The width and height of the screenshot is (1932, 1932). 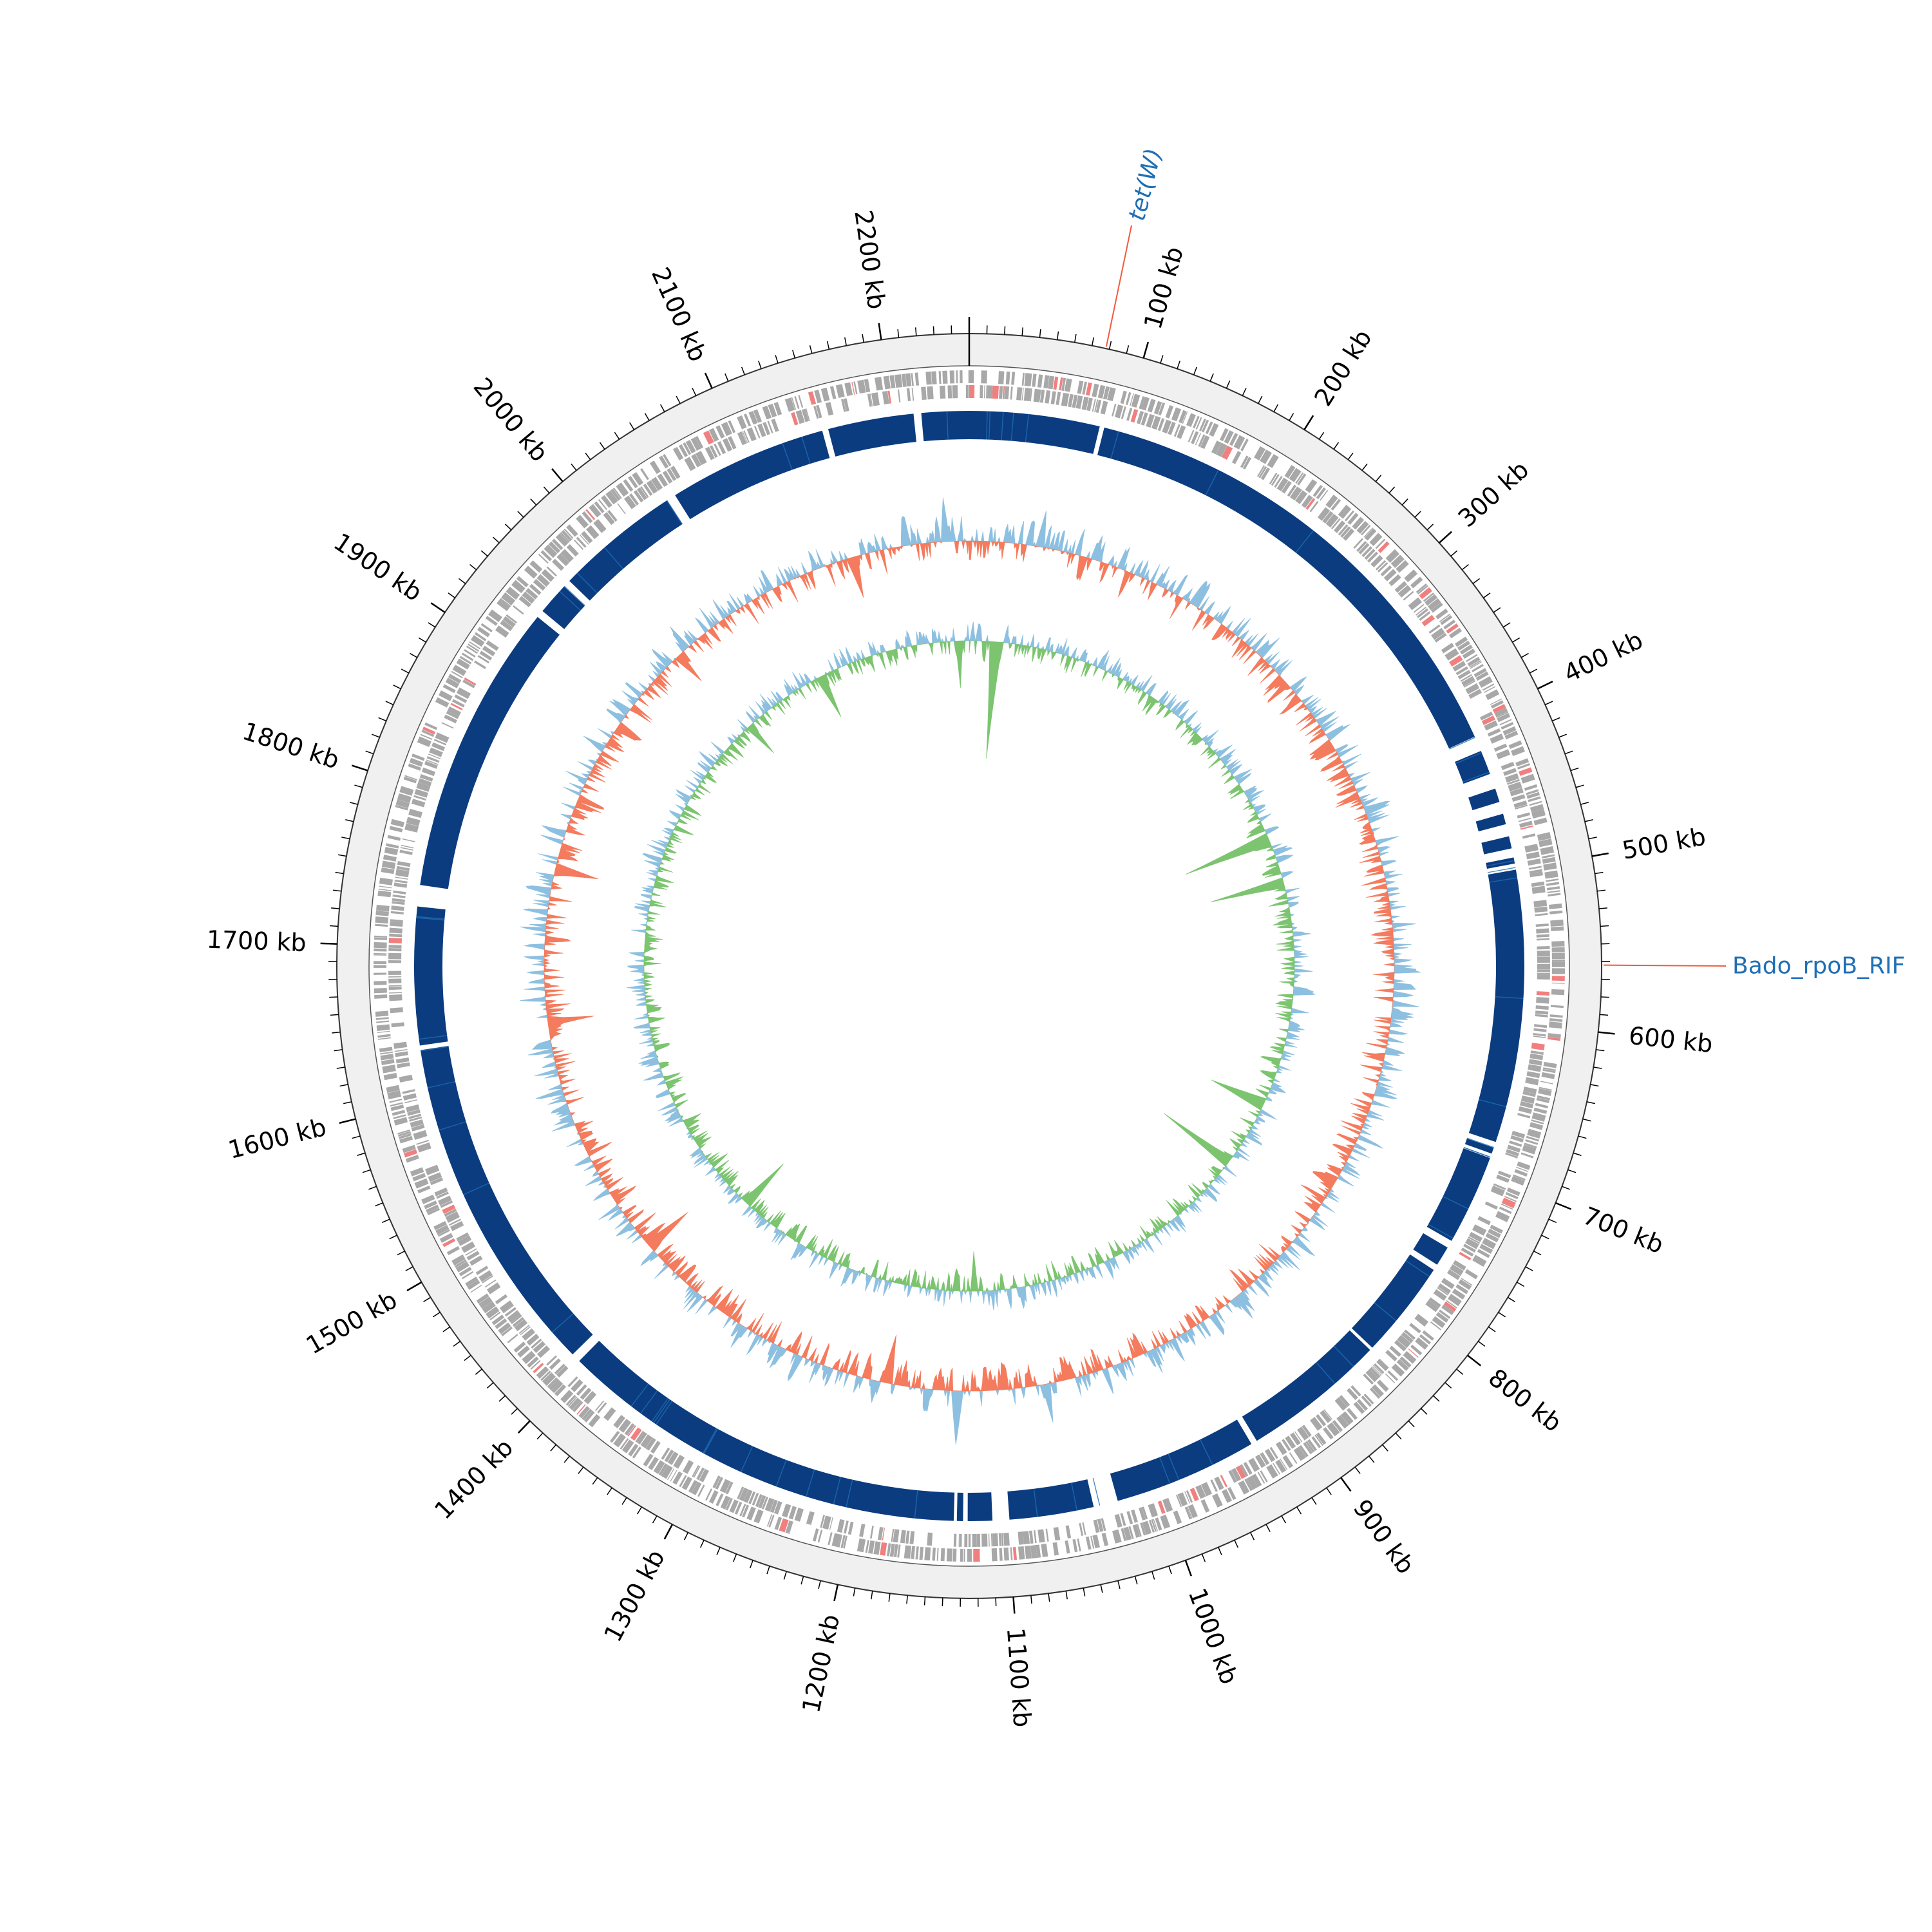 I want to click on tick-label: 2200 kb, so click(x=870, y=261).